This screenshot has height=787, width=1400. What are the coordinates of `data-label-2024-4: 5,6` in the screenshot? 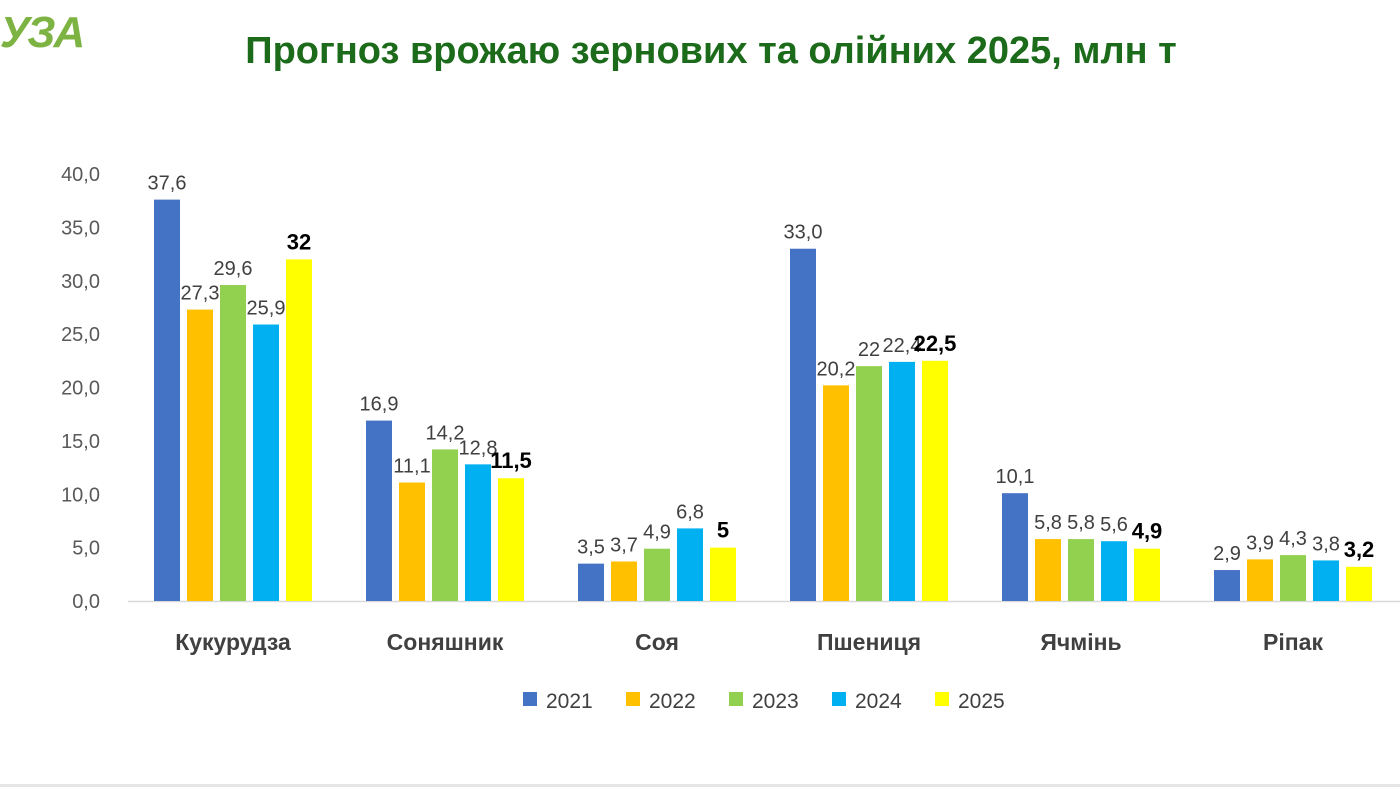 It's located at (1114, 525).